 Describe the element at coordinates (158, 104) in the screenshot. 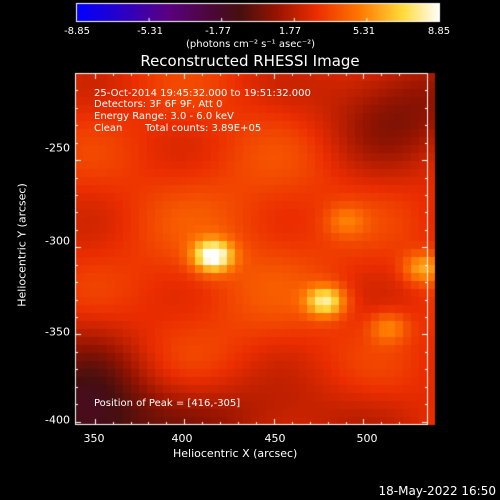

I see `info-detectors: Detectors: 3F 6F 9F, Att 0` at that location.